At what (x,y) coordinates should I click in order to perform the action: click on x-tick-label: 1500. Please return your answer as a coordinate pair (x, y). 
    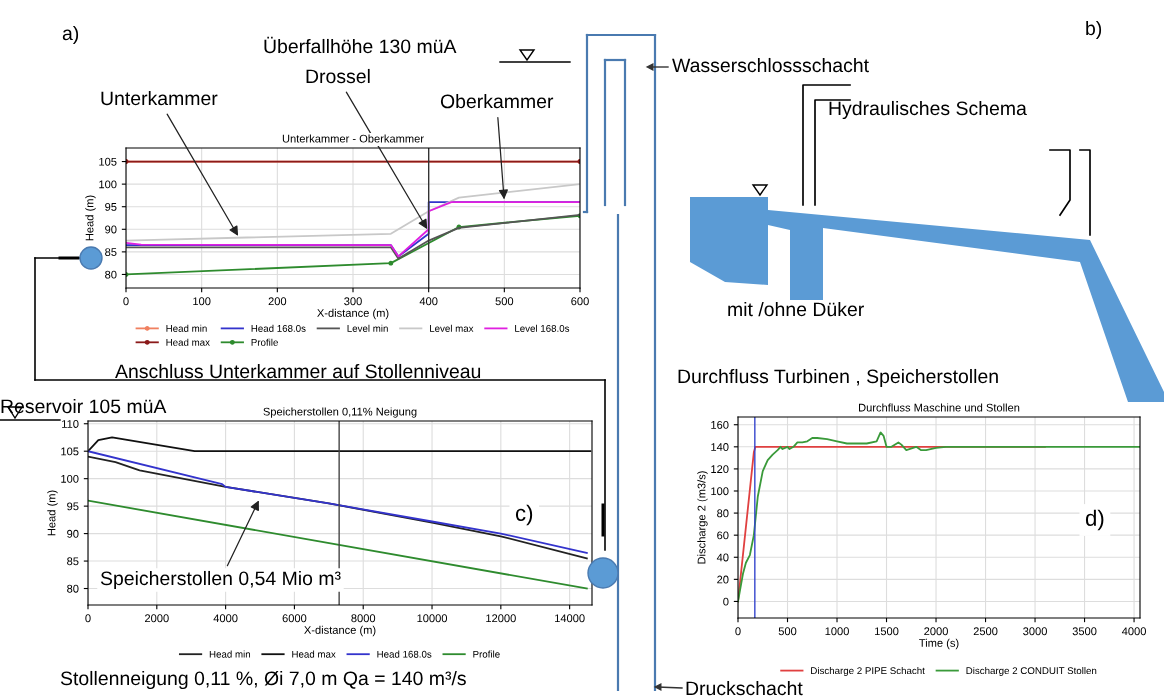
    Looking at the image, I should click on (887, 631).